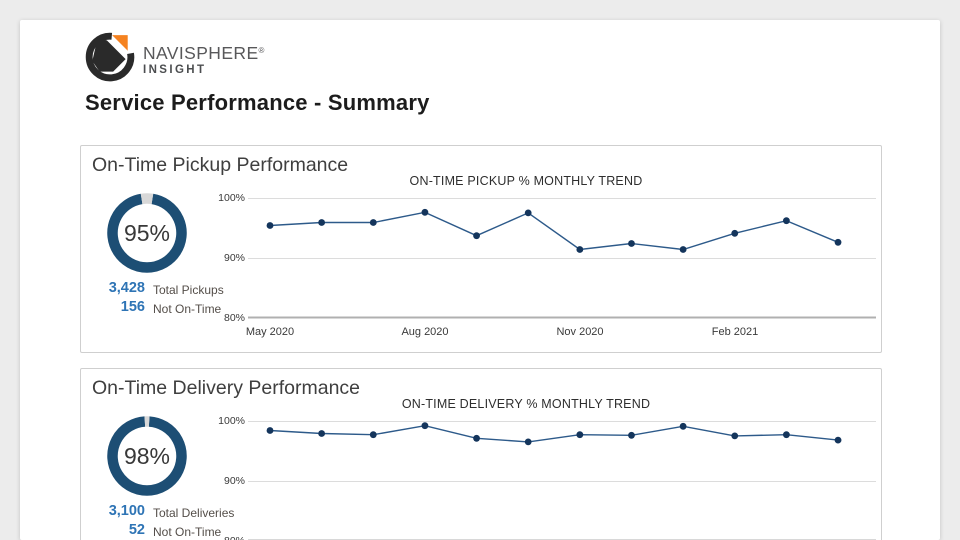 This screenshot has height=540, width=960. What do you see at coordinates (526, 181) in the screenshot?
I see `pickup-trend-title: ON-TIME PICKUP % MONTHLY TREND` at bounding box center [526, 181].